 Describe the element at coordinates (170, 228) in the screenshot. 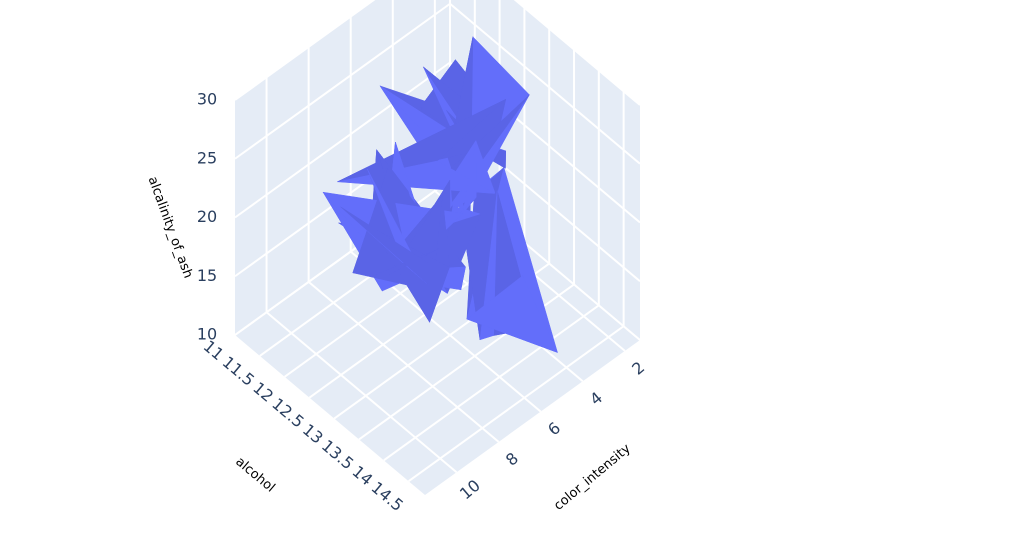

I see `z-axis-title: alcalinity_of_ash` at that location.